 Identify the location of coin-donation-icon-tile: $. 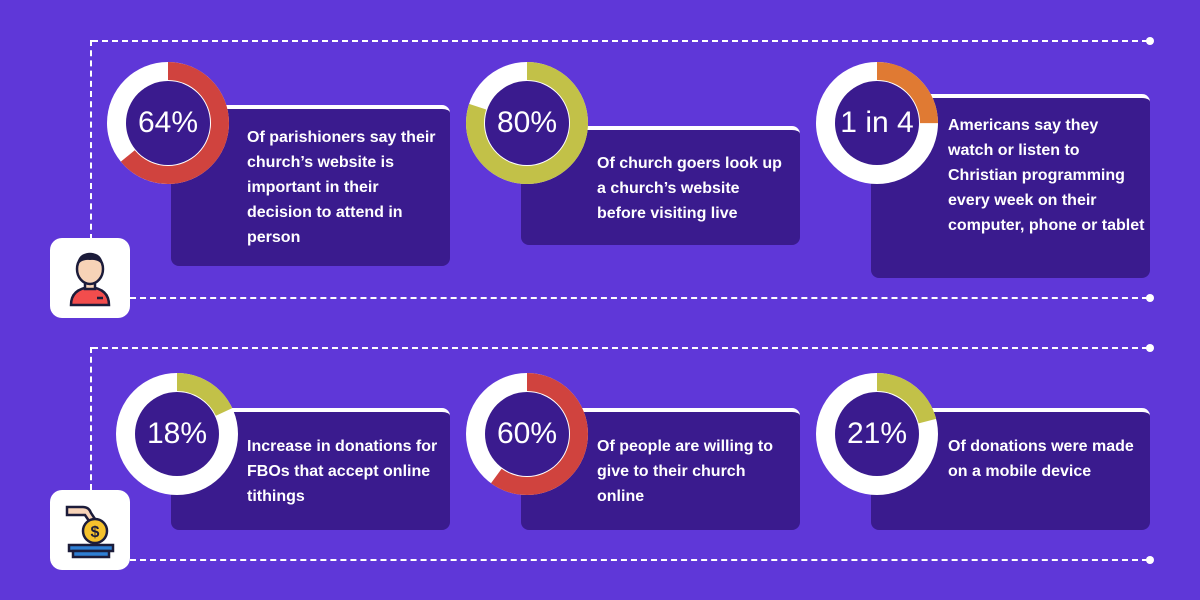
(90, 530).